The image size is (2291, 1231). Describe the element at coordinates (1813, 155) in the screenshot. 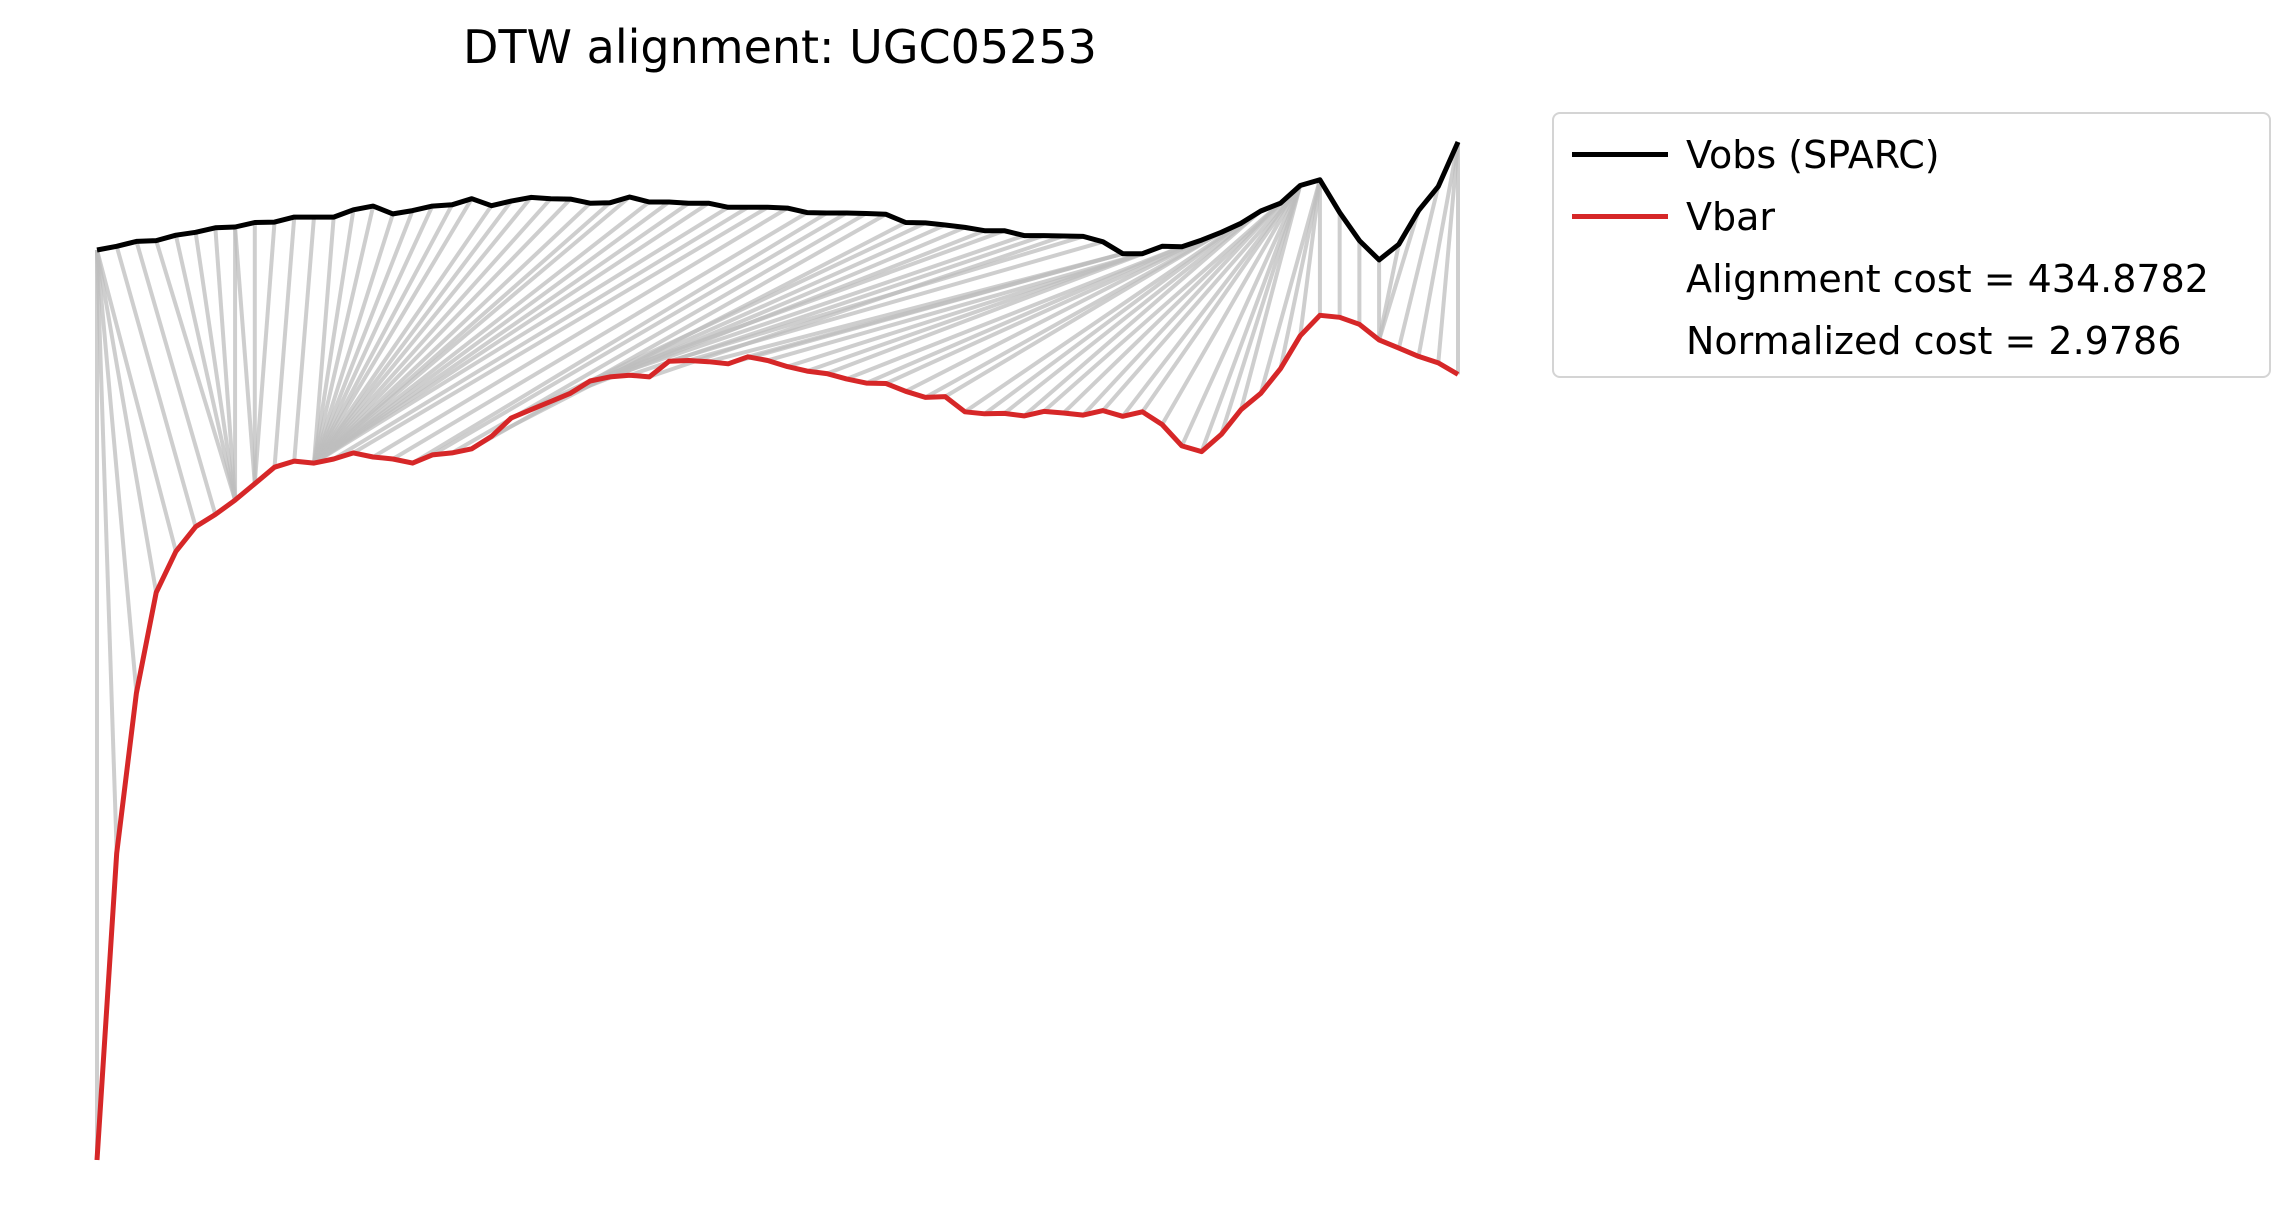

I see `legend-label-vobs: Vobs (SPARC)` at that location.